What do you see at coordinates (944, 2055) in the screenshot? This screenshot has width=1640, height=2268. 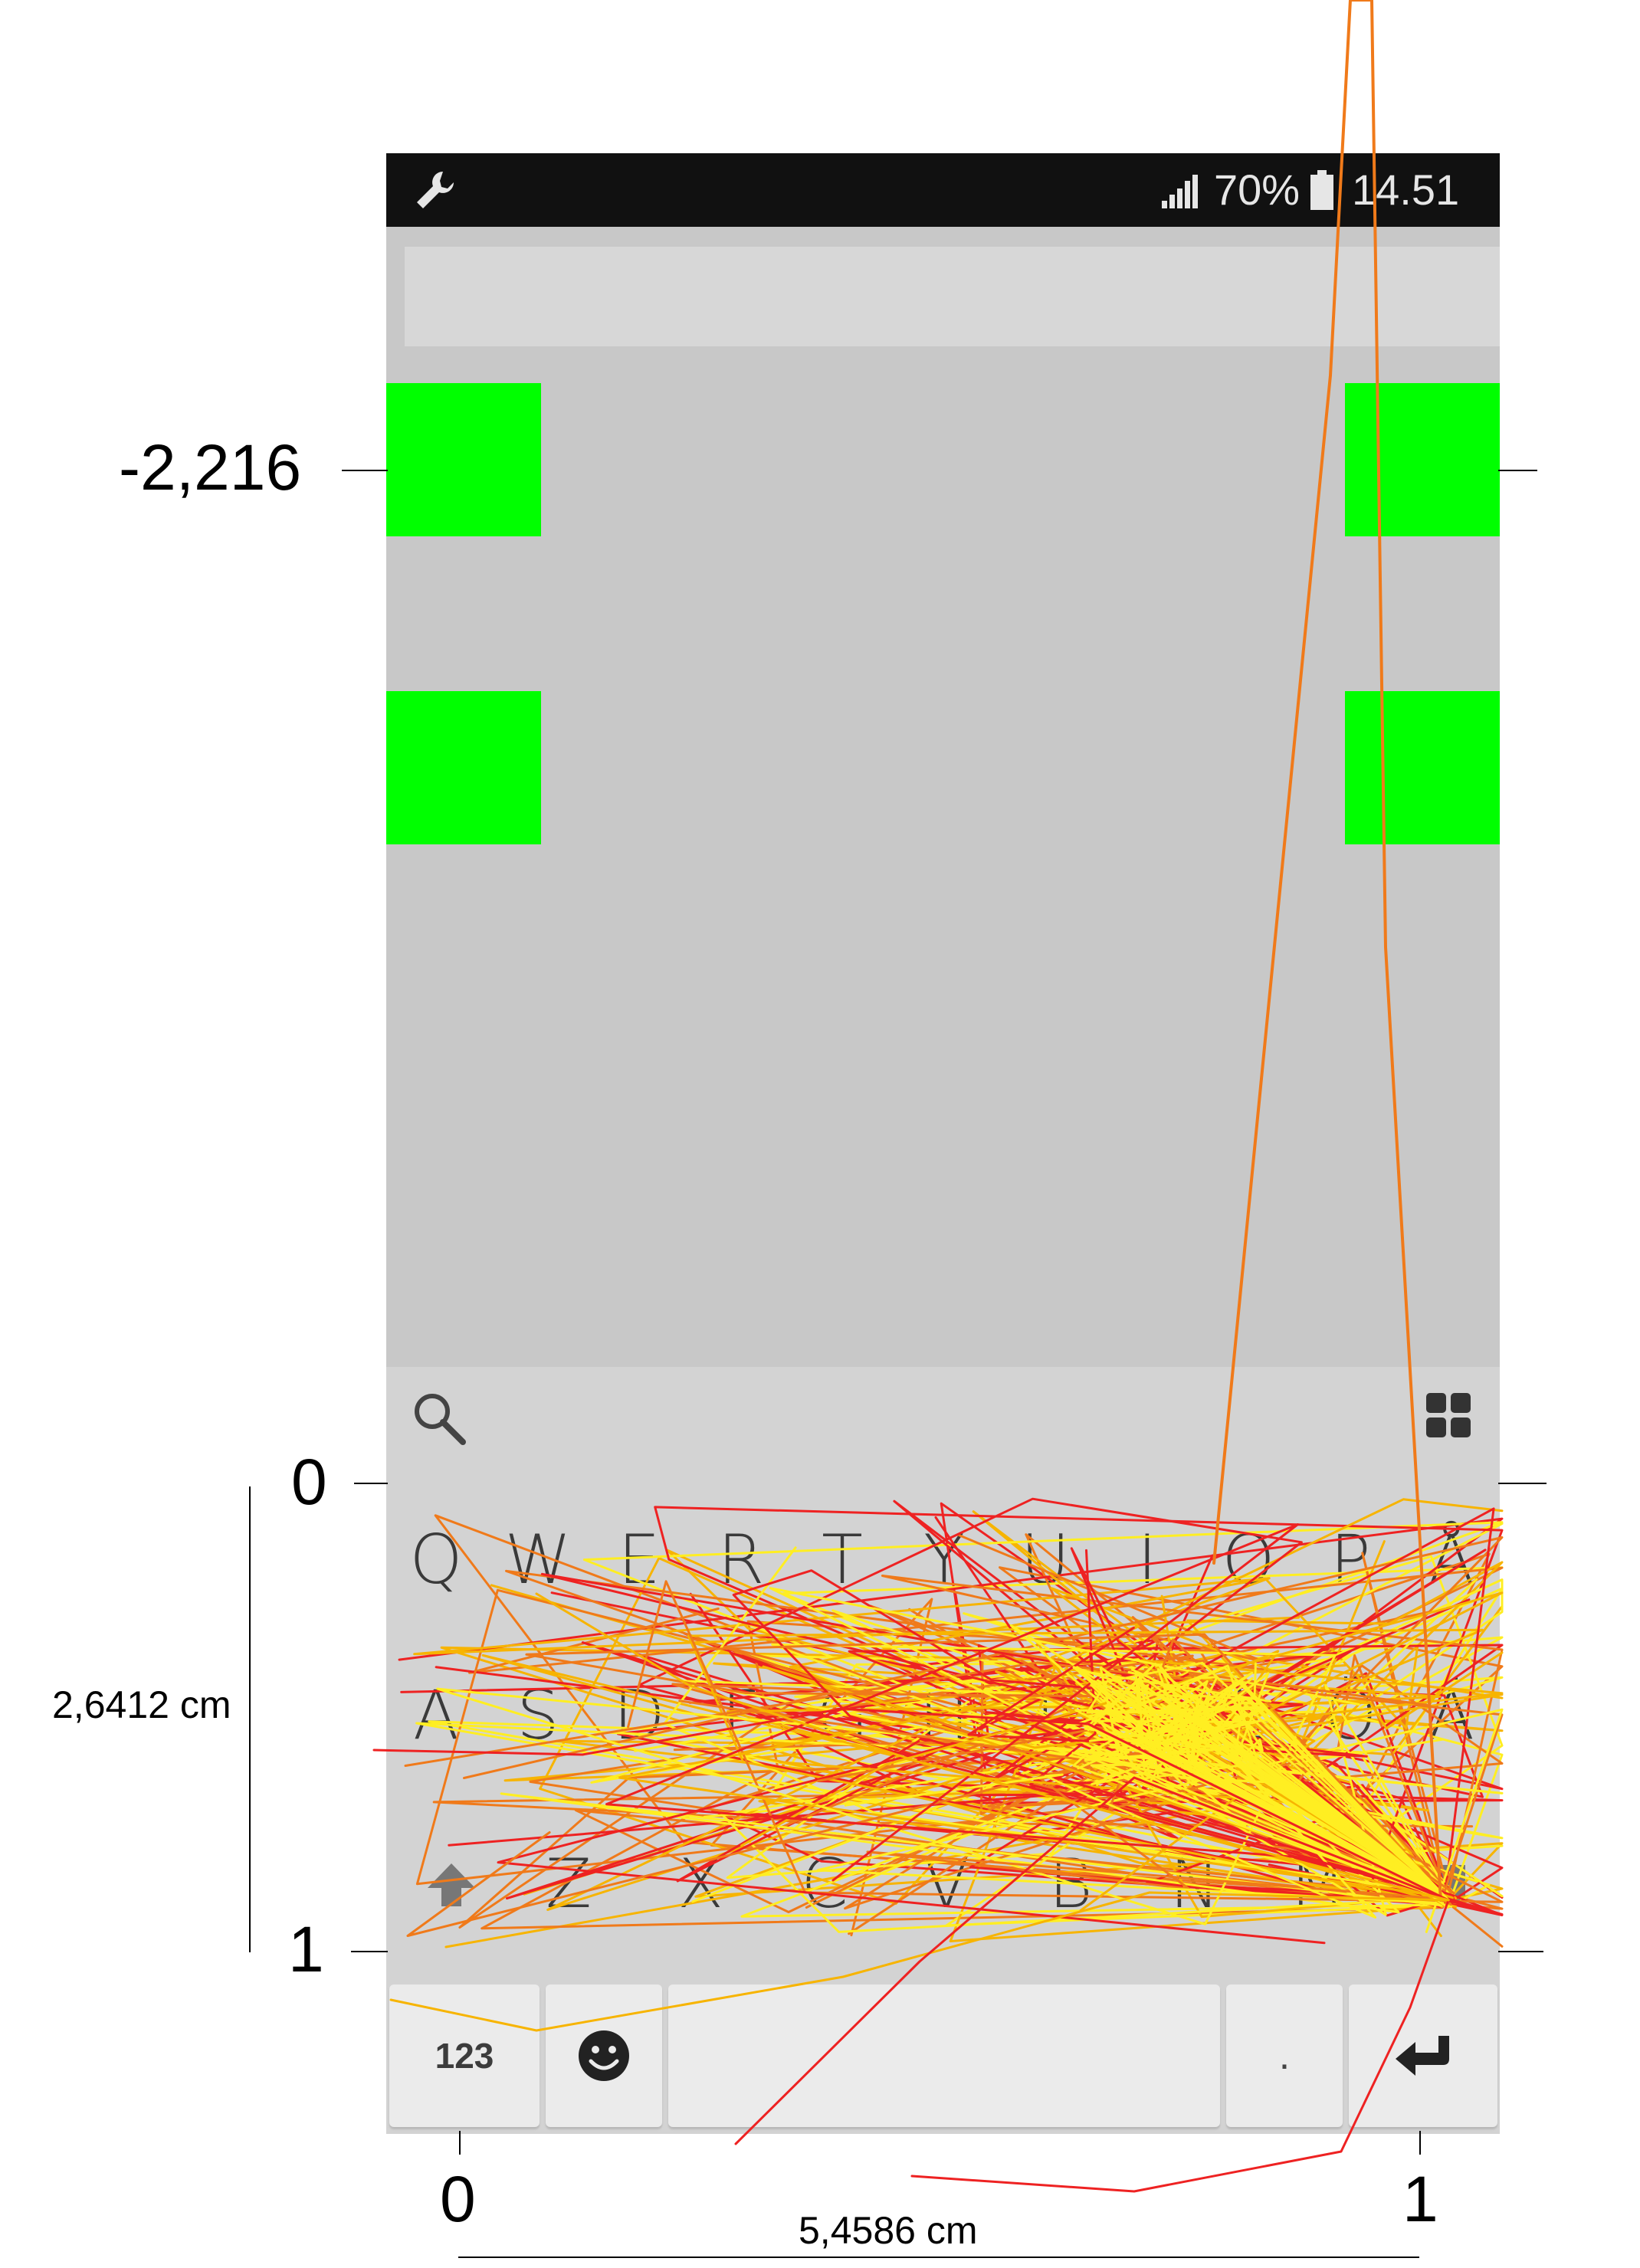 I see `space-key` at bounding box center [944, 2055].